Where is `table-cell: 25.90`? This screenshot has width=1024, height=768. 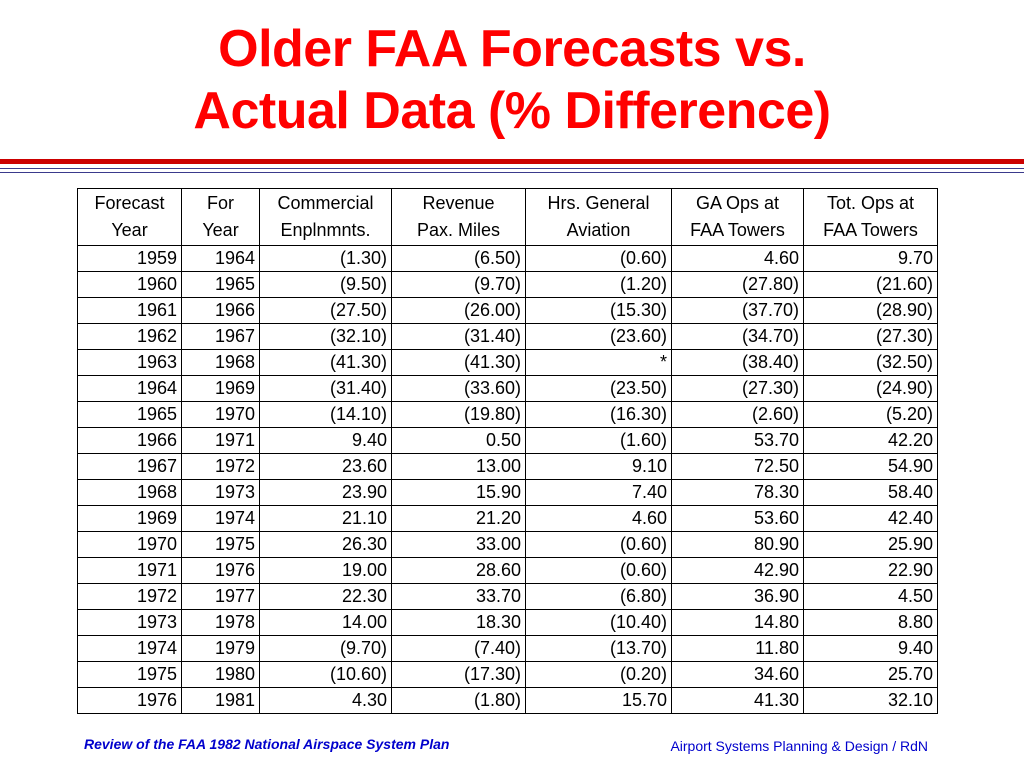
table-cell: 25.90 is located at coordinates (870, 544).